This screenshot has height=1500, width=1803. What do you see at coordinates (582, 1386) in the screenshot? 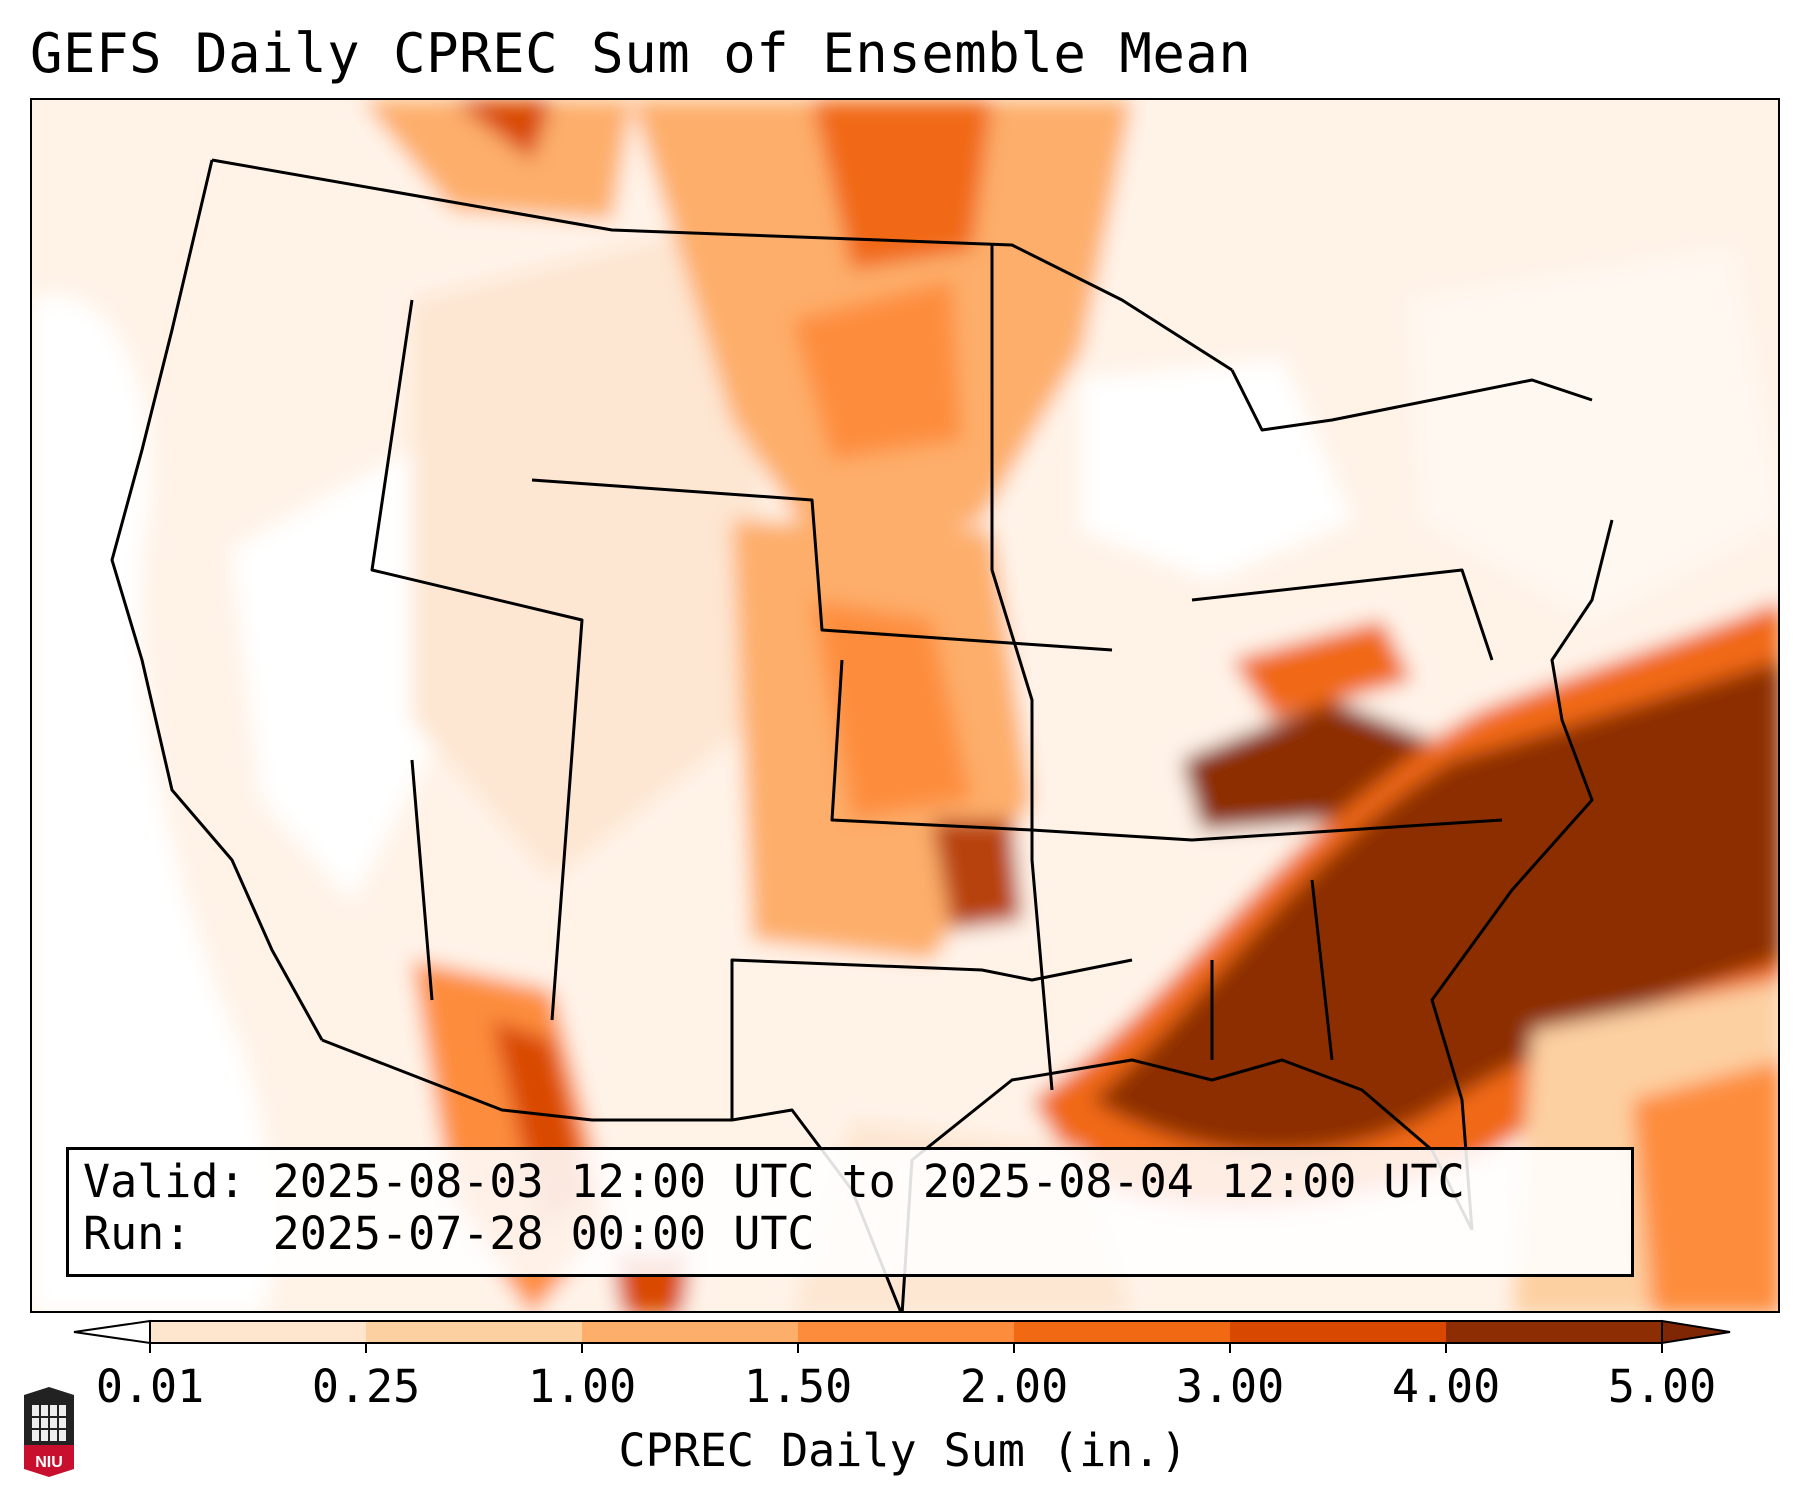
I see `colorbar-tick-label: 1.00` at bounding box center [582, 1386].